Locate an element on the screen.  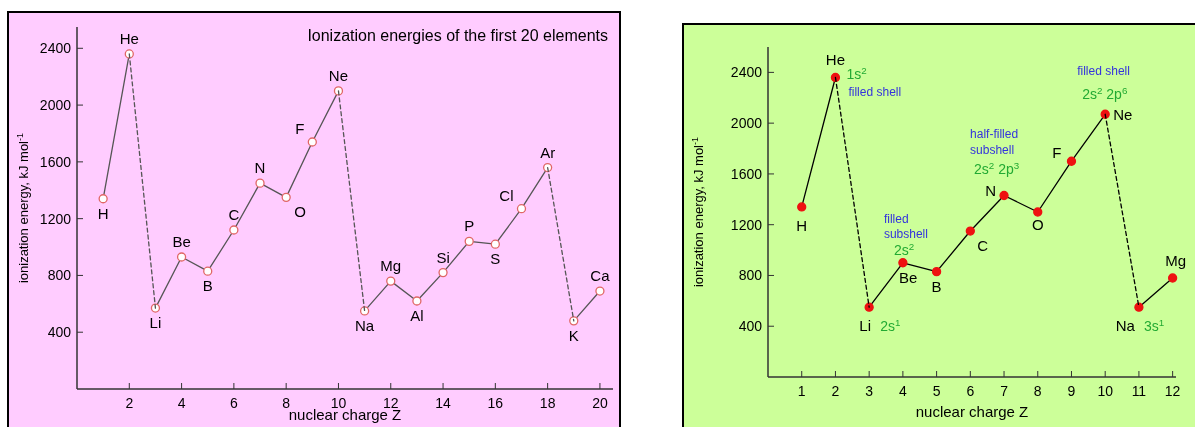
annotation: 2s$^{1}$ is located at coordinates (890, 325).